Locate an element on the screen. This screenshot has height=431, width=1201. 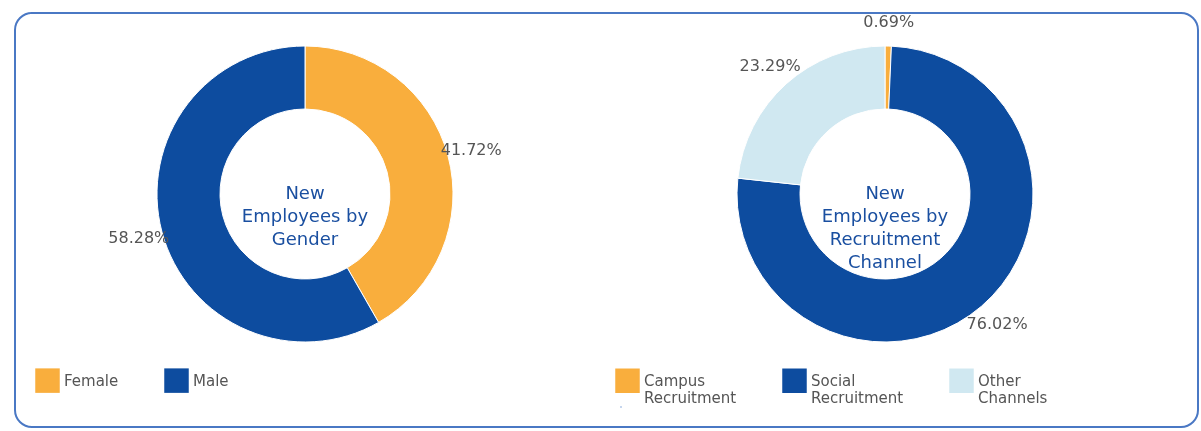
legend-label: Social Recruitment is located at coordinates (857, 389).